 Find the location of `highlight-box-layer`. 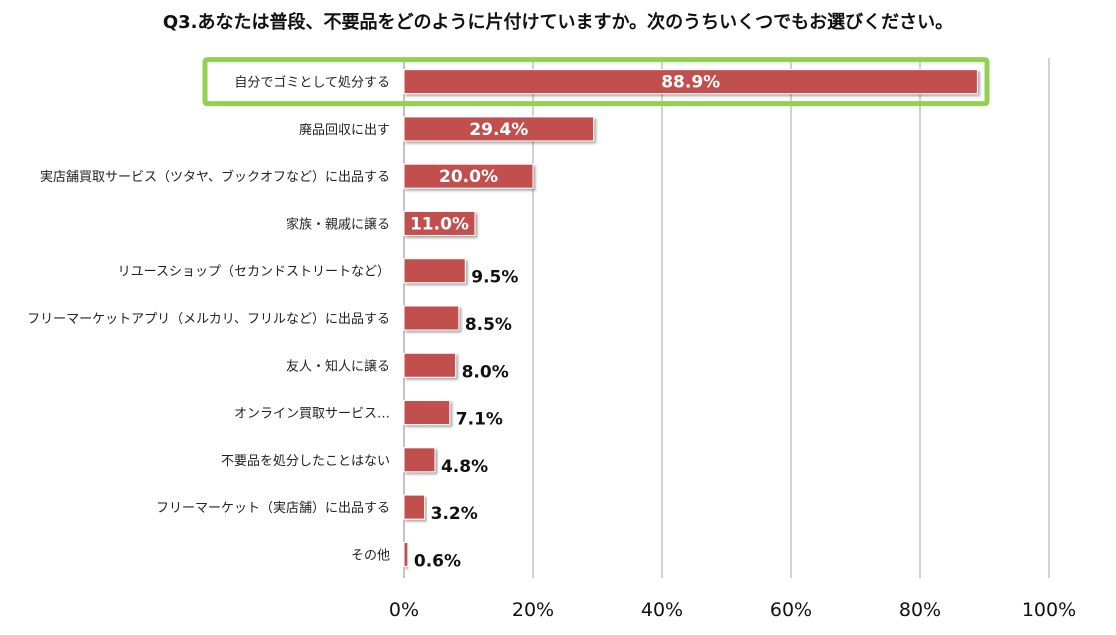

highlight-box-layer is located at coordinates (596, 82).